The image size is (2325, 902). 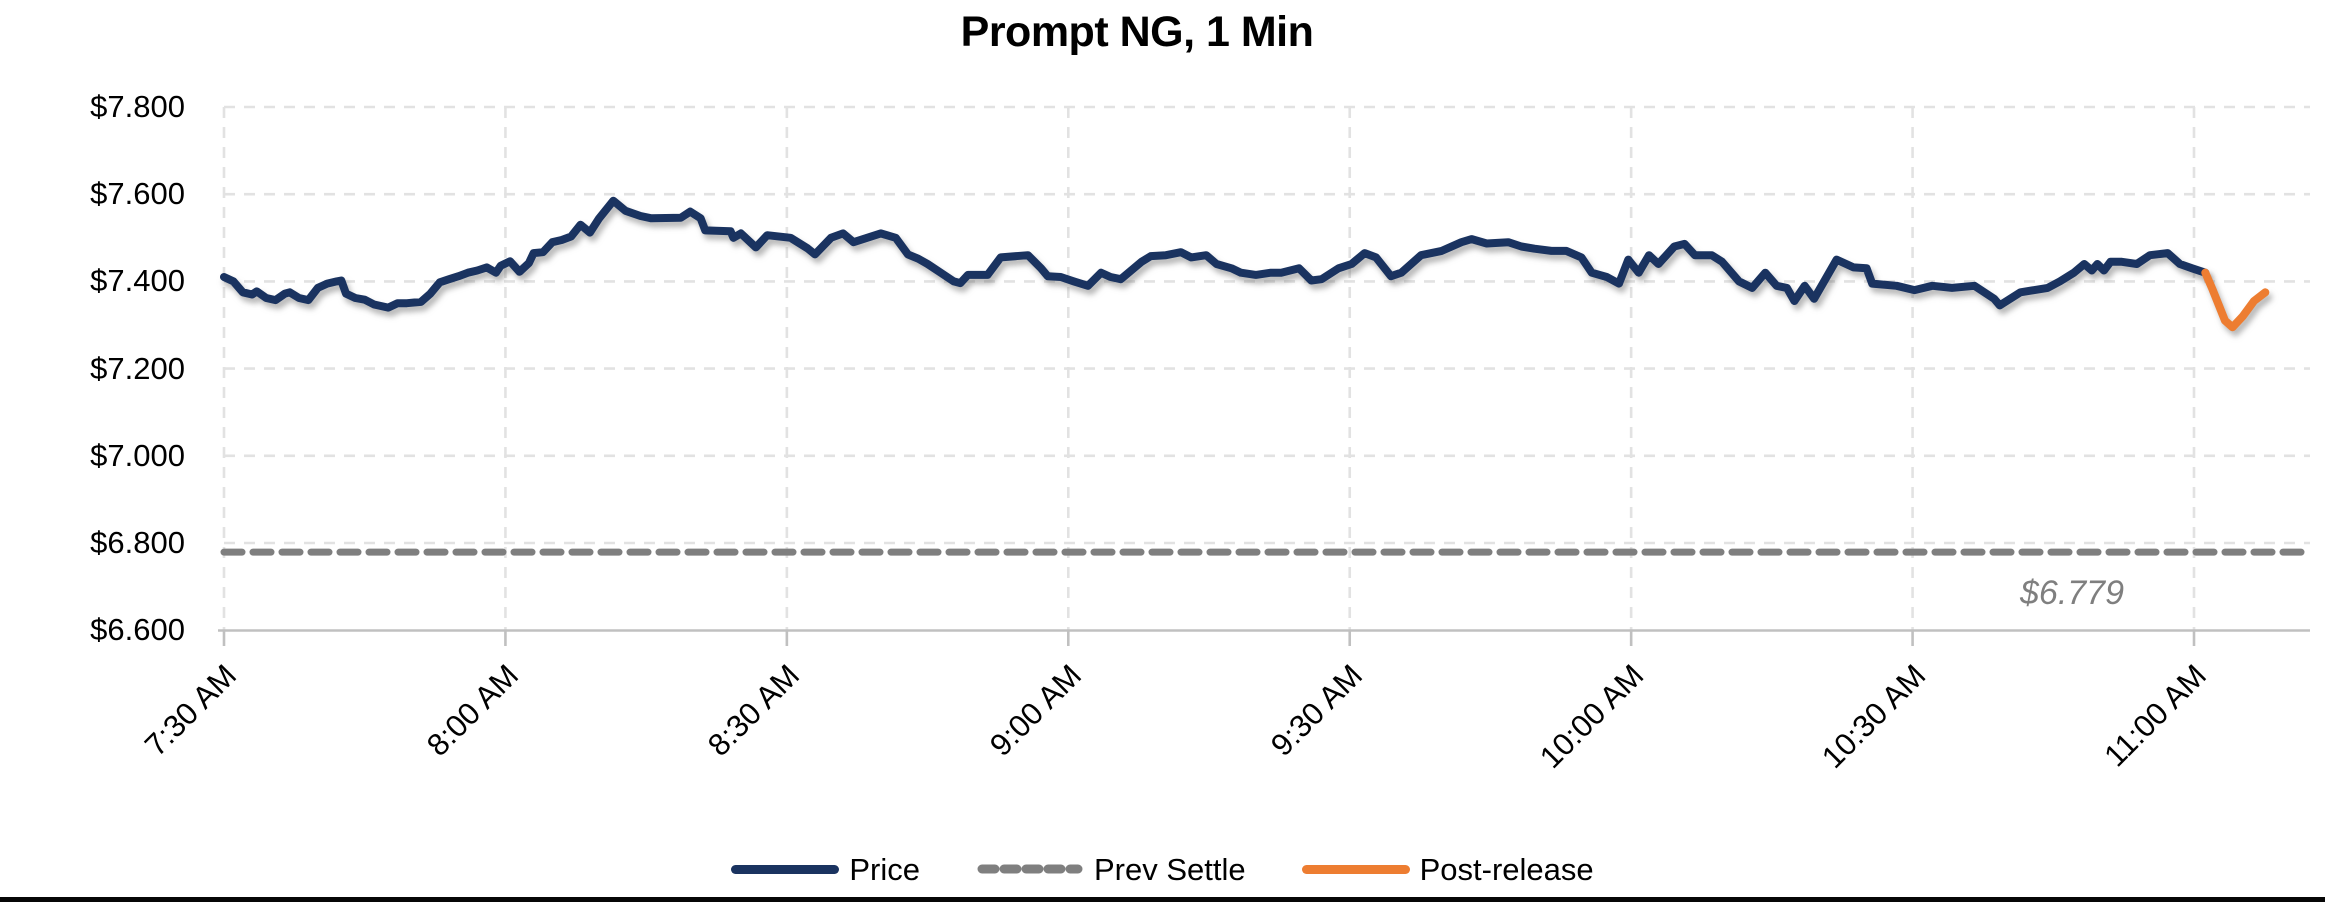 I want to click on legend: Price Prev Settle Post-release, so click(x=1162, y=869).